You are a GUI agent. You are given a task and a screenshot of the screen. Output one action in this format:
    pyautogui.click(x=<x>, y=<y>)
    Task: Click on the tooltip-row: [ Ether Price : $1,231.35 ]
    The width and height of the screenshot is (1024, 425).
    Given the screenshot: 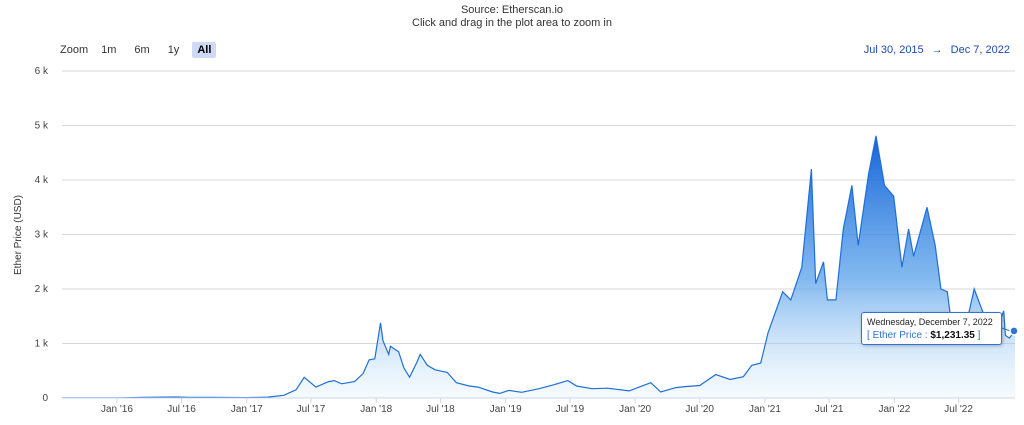 What is the action you would take?
    pyautogui.click(x=931, y=335)
    